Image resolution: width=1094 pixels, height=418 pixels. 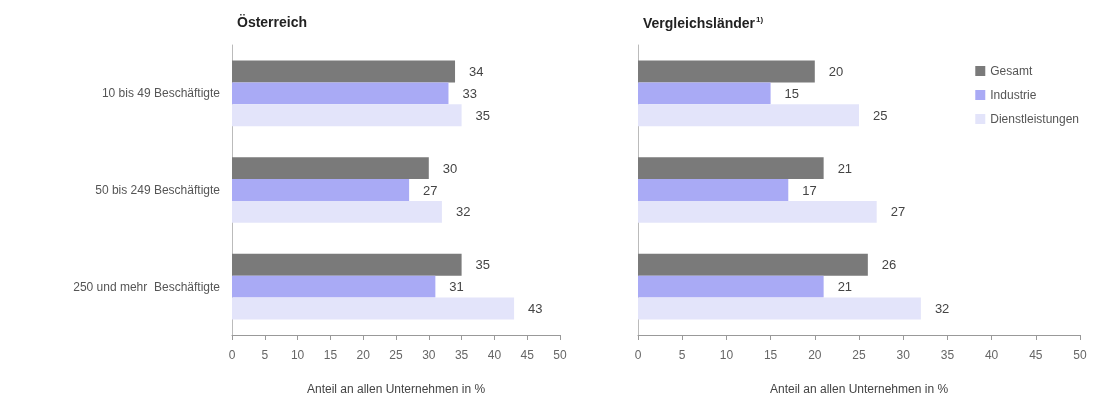 I want to click on data-label: 17, so click(x=809, y=190).